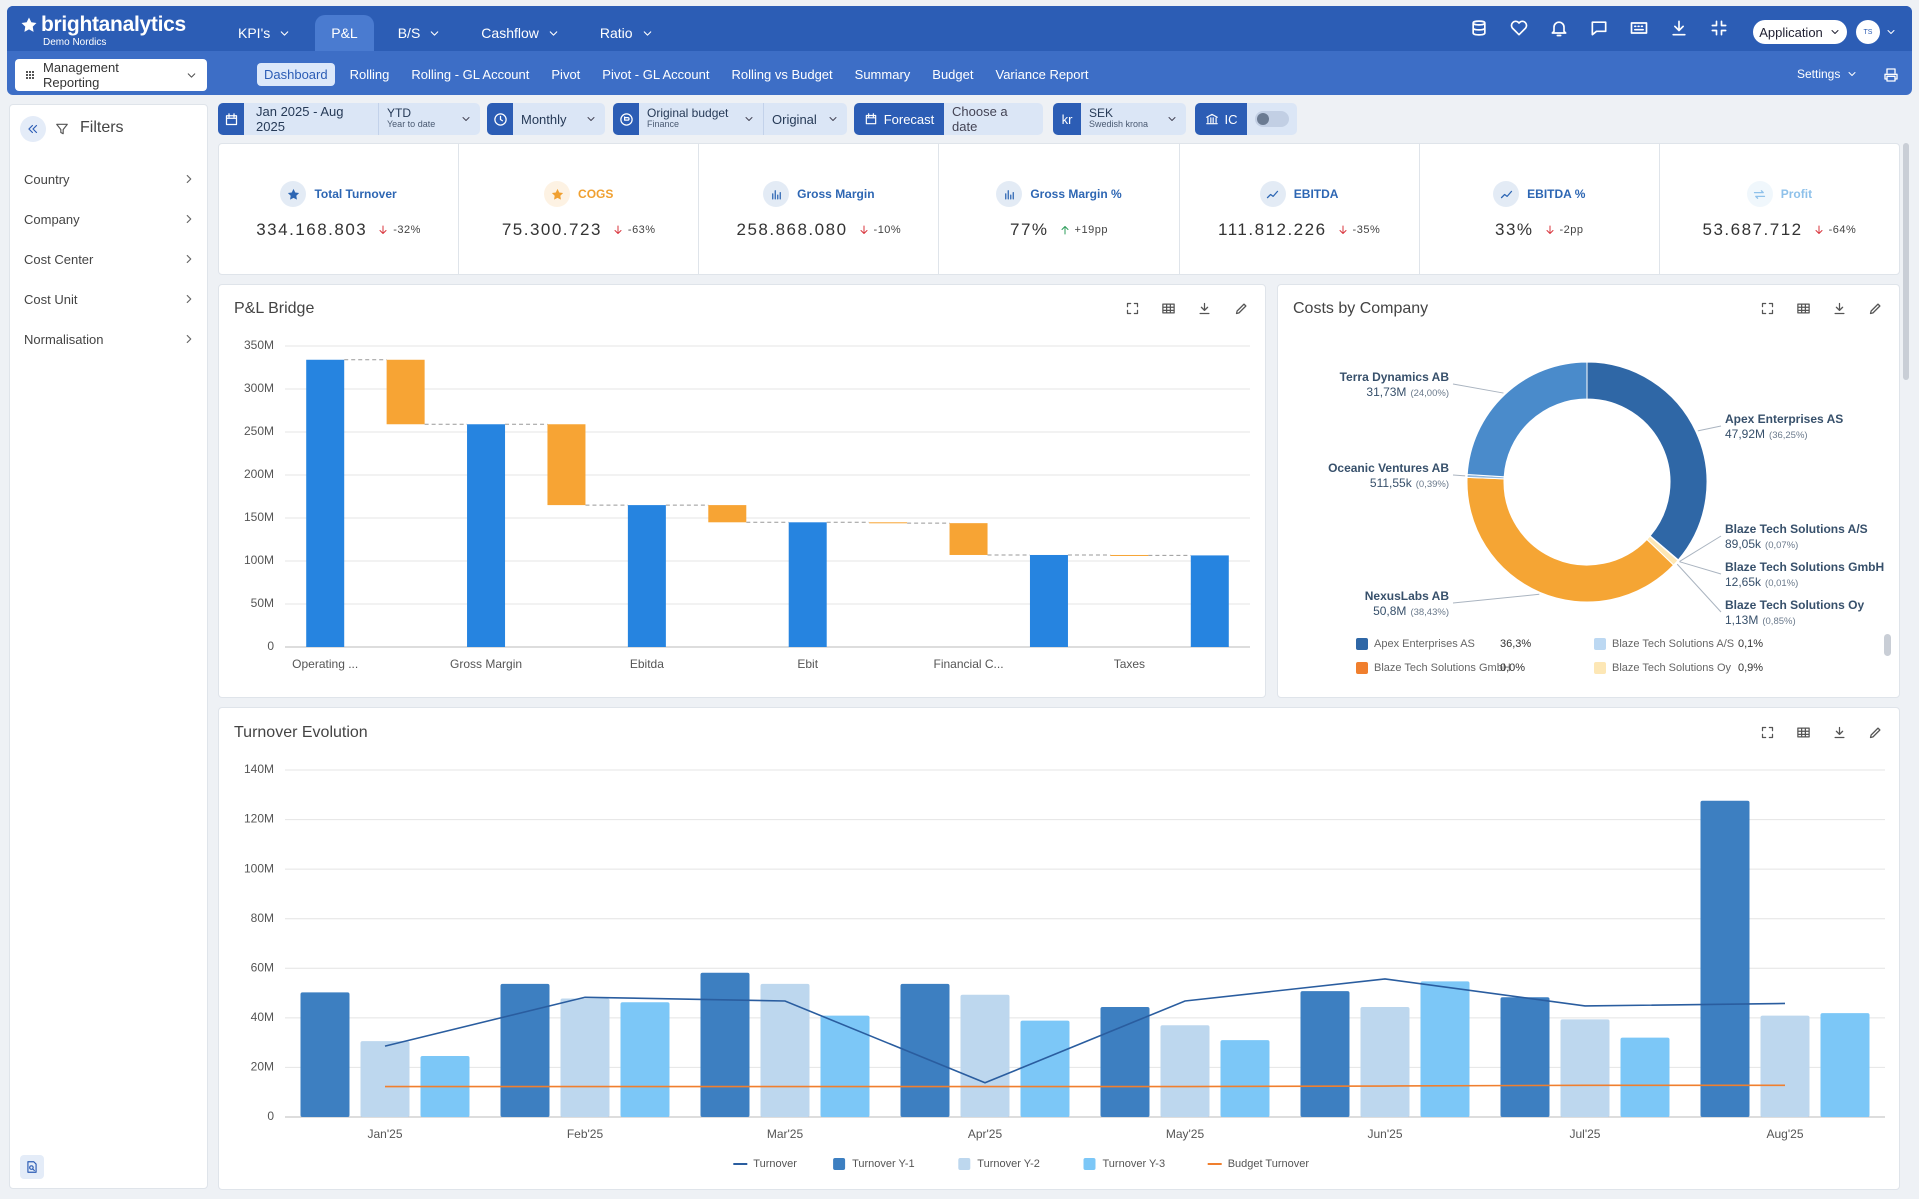 The height and width of the screenshot is (1199, 1919). What do you see at coordinates (110, 179) in the screenshot?
I see `filter-item: Country` at bounding box center [110, 179].